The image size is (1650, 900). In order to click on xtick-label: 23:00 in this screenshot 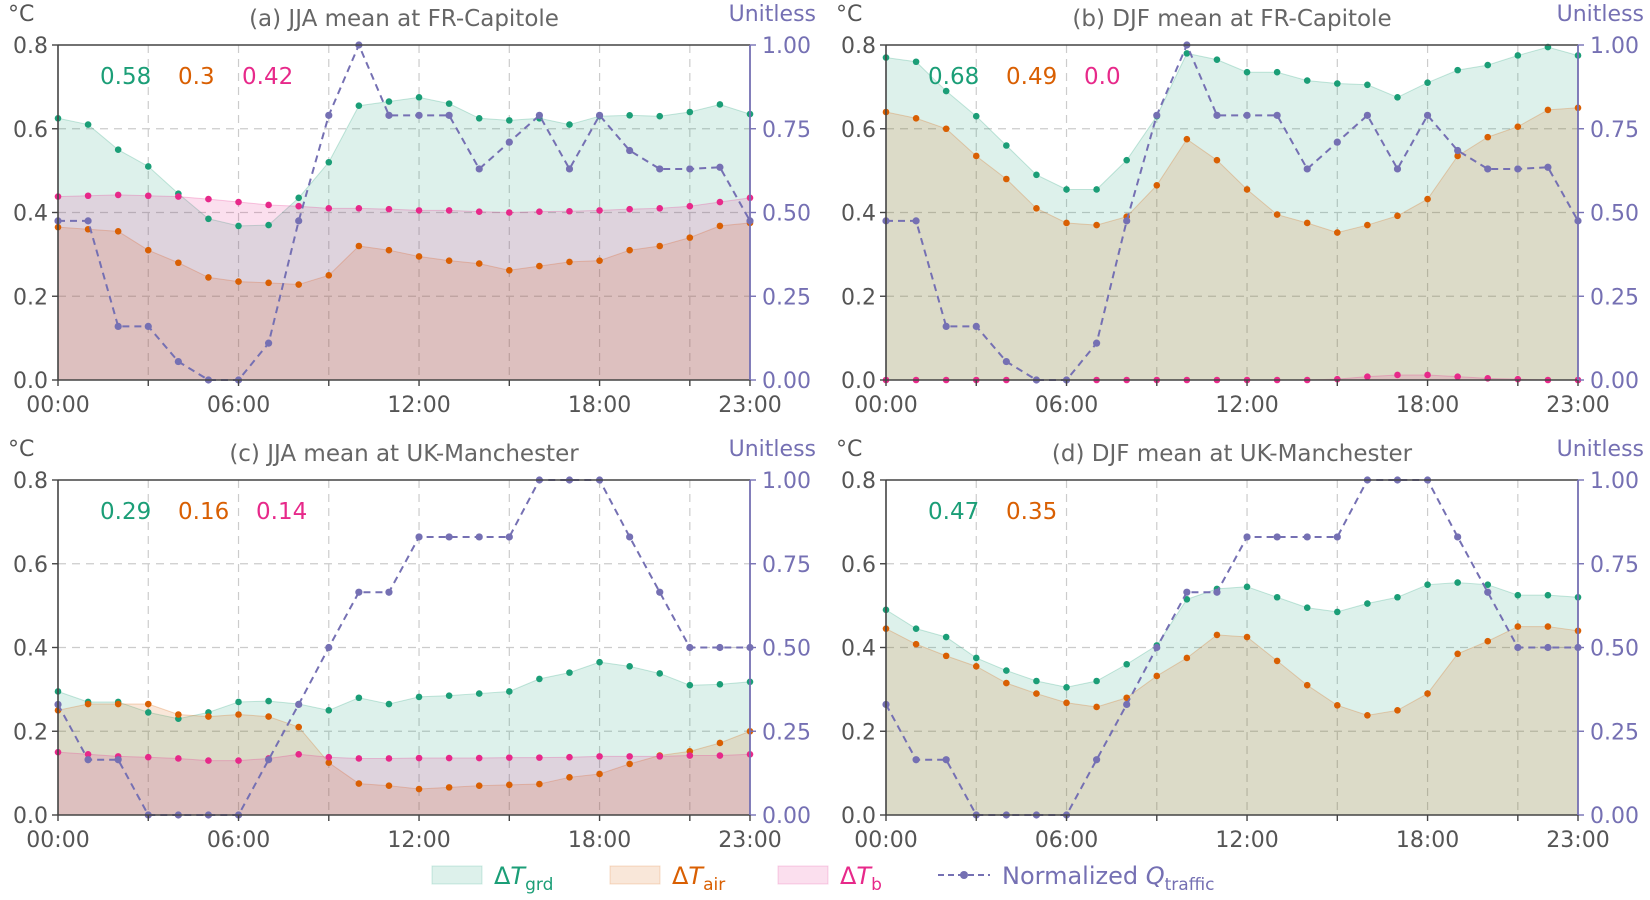, I will do `click(1577, 840)`.